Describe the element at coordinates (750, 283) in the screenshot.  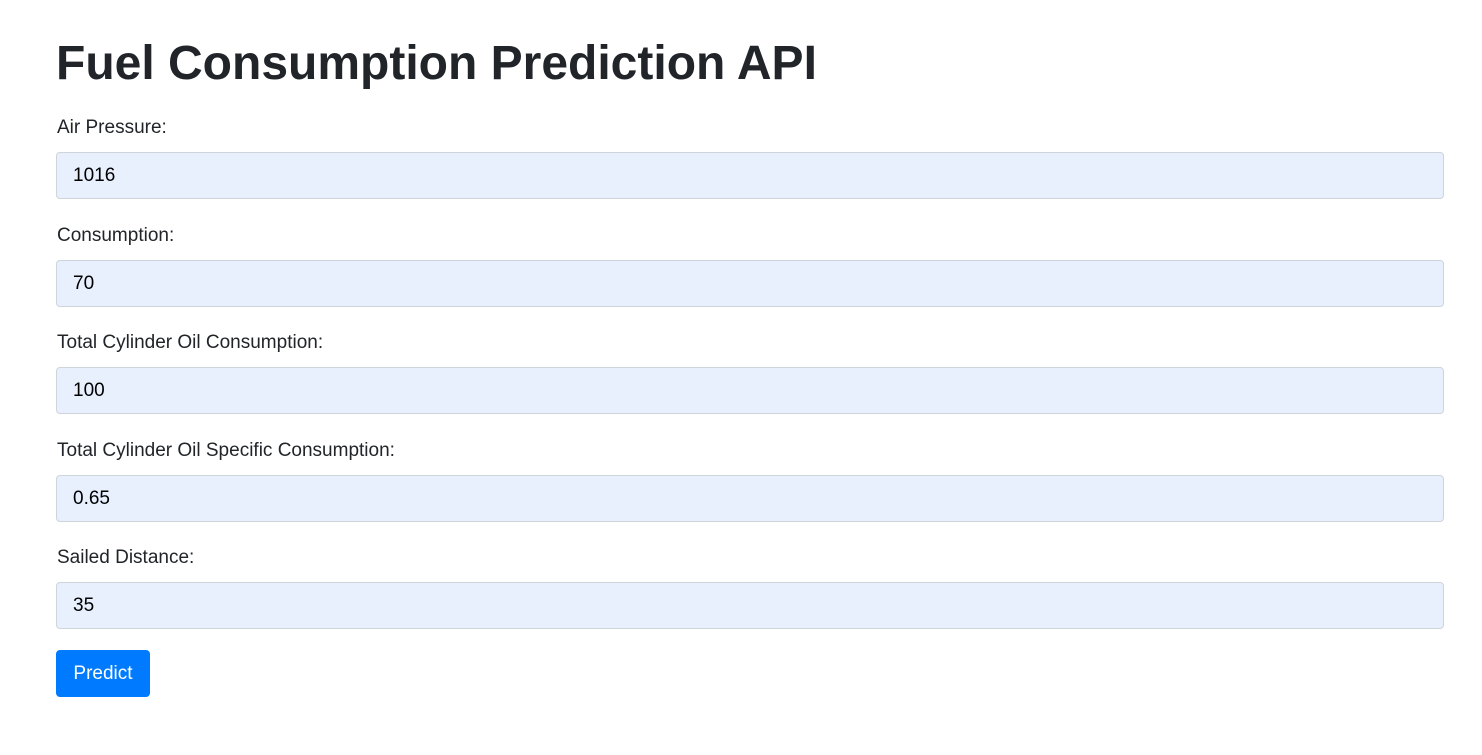
I see `consumption-input` at that location.